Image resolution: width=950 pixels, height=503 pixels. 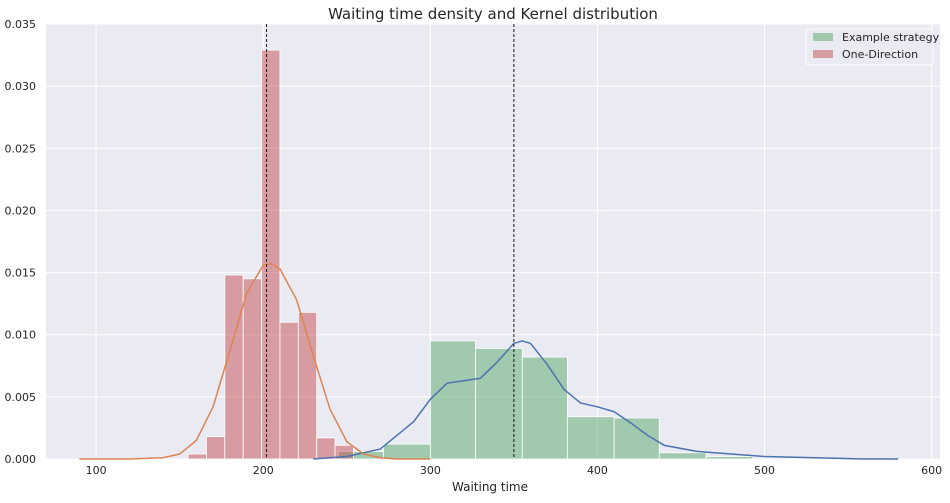 I want to click on x-axis-label: Waiting time, so click(x=490, y=487).